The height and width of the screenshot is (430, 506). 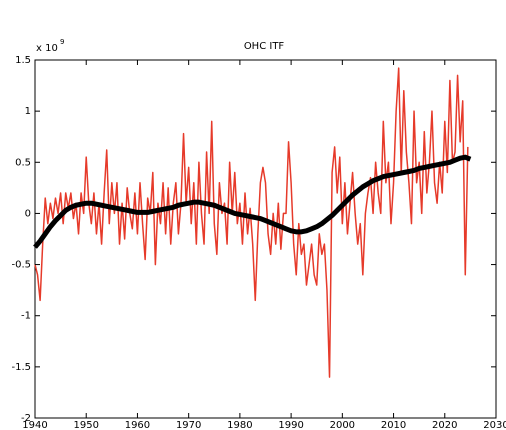 I want to click on x-tick-label: 2020, so click(x=444, y=425).